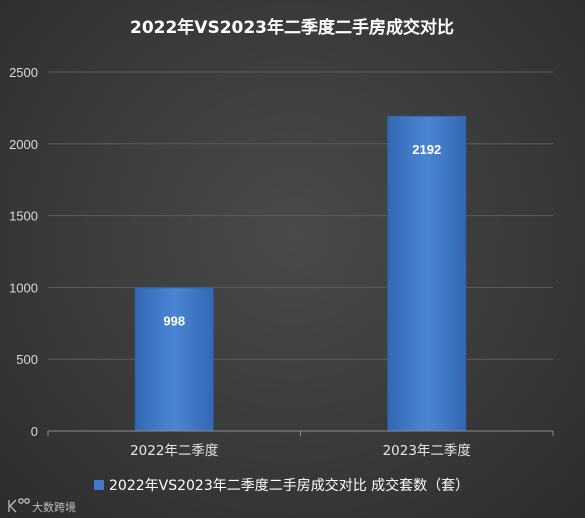 This screenshot has height=518, width=585. I want to click on y-tick-label: 2000, so click(23, 144).